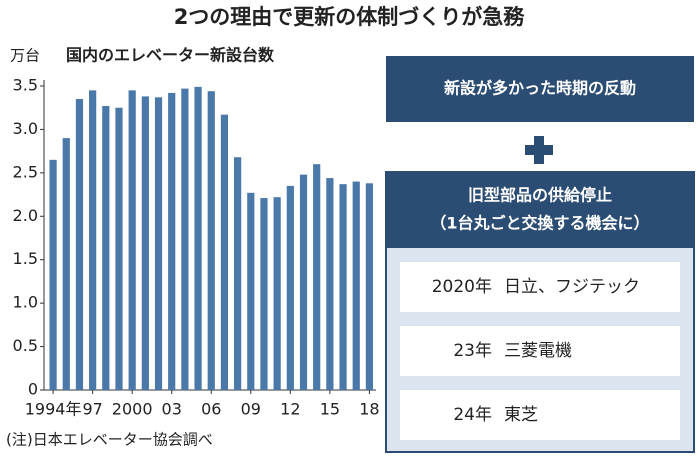 The height and width of the screenshot is (460, 698). I want to click on y-tick-label: 2.0, so click(25, 215).